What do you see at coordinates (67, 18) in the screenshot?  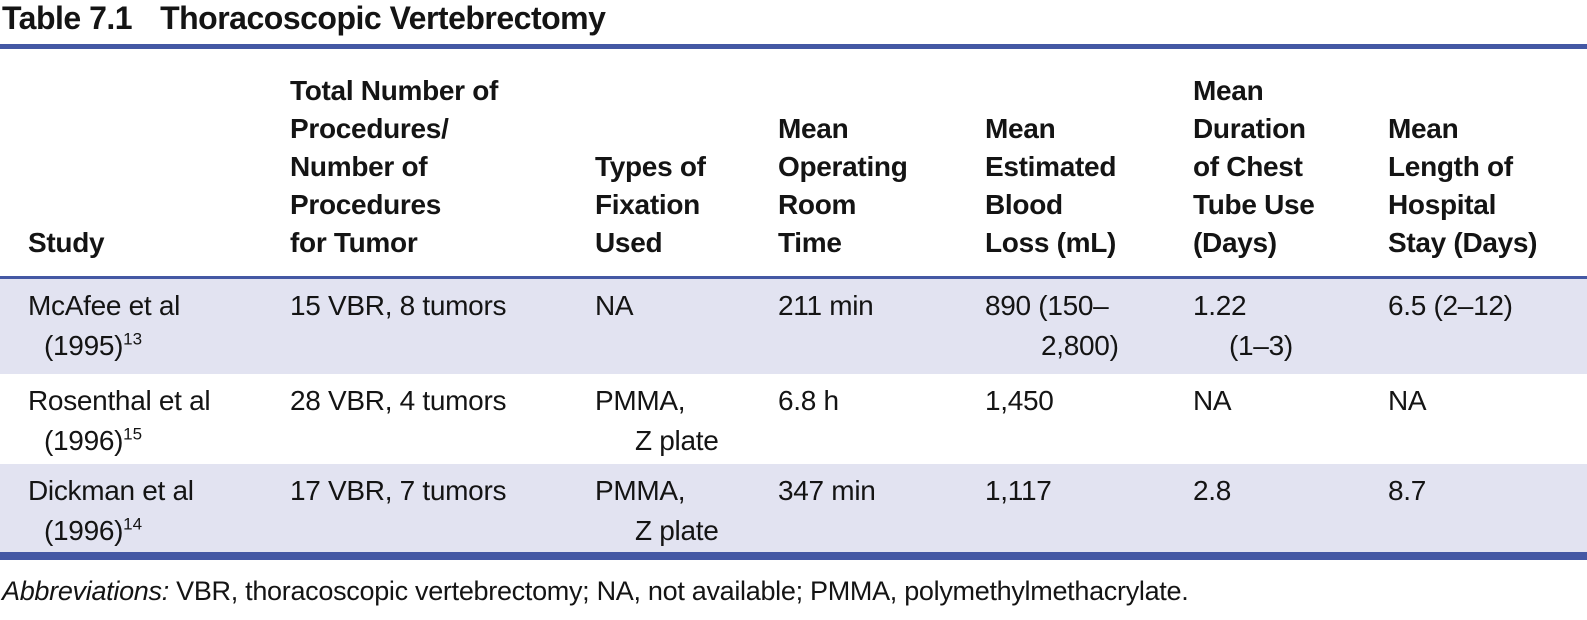 I see `table-number: Table 7.1` at bounding box center [67, 18].